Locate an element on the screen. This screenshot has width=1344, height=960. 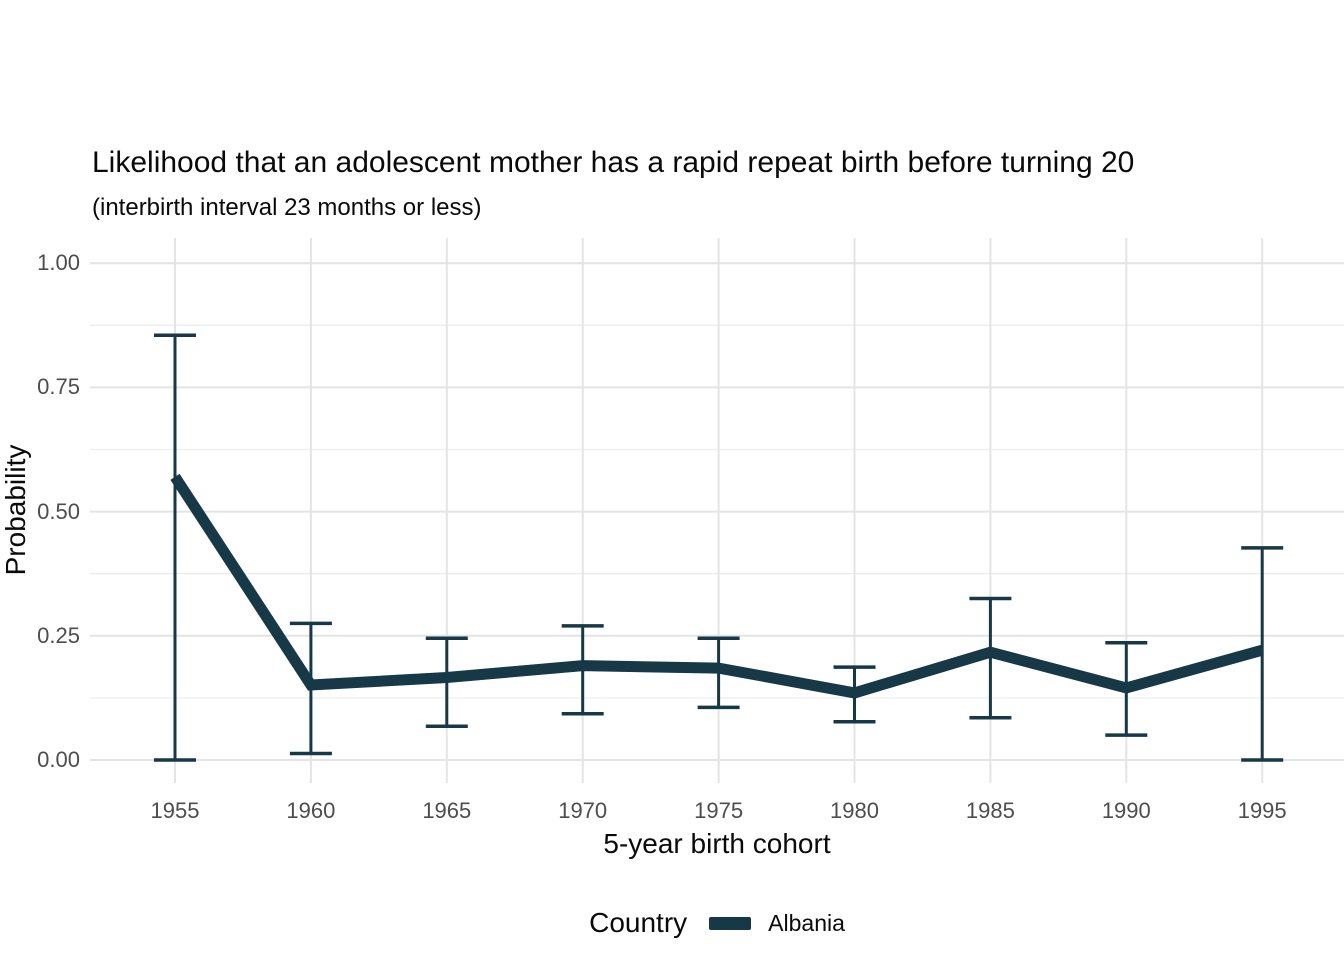
x-tick-label: 1980 is located at coordinates (854, 810).